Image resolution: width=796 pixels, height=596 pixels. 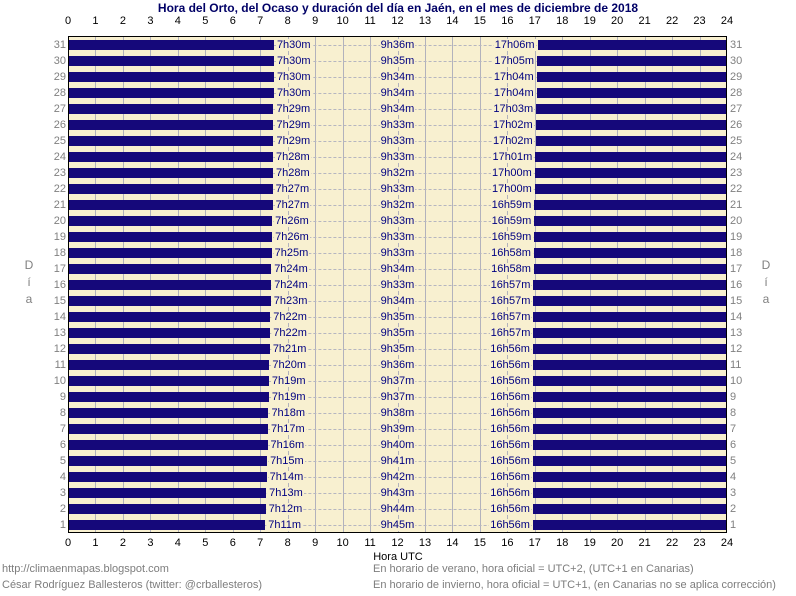 I want to click on sunset-time-label: 17h06m, so click(x=514, y=45).